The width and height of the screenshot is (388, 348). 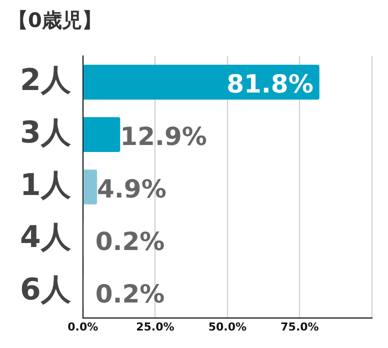 I want to click on x-tick-label: 0.0%, so click(x=83, y=327).